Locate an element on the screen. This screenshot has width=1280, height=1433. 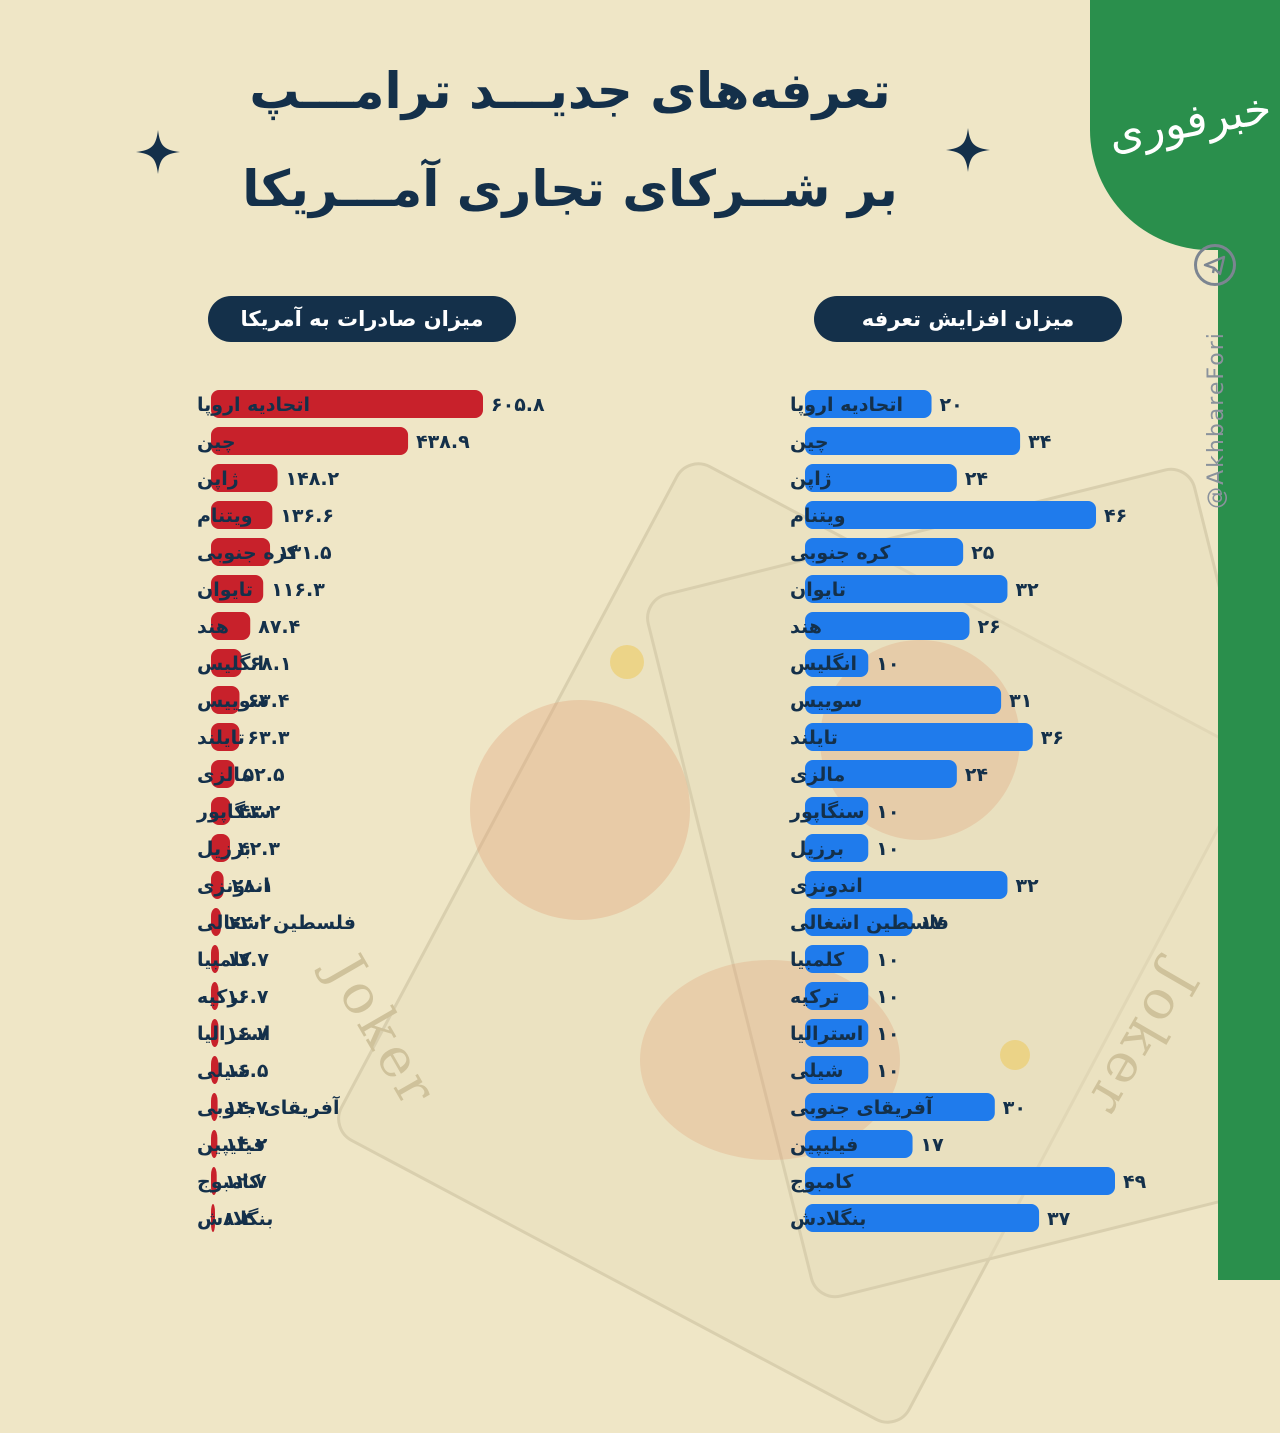
exports-value-label: ۱۲.۷ is located at coordinates (246, 1182).